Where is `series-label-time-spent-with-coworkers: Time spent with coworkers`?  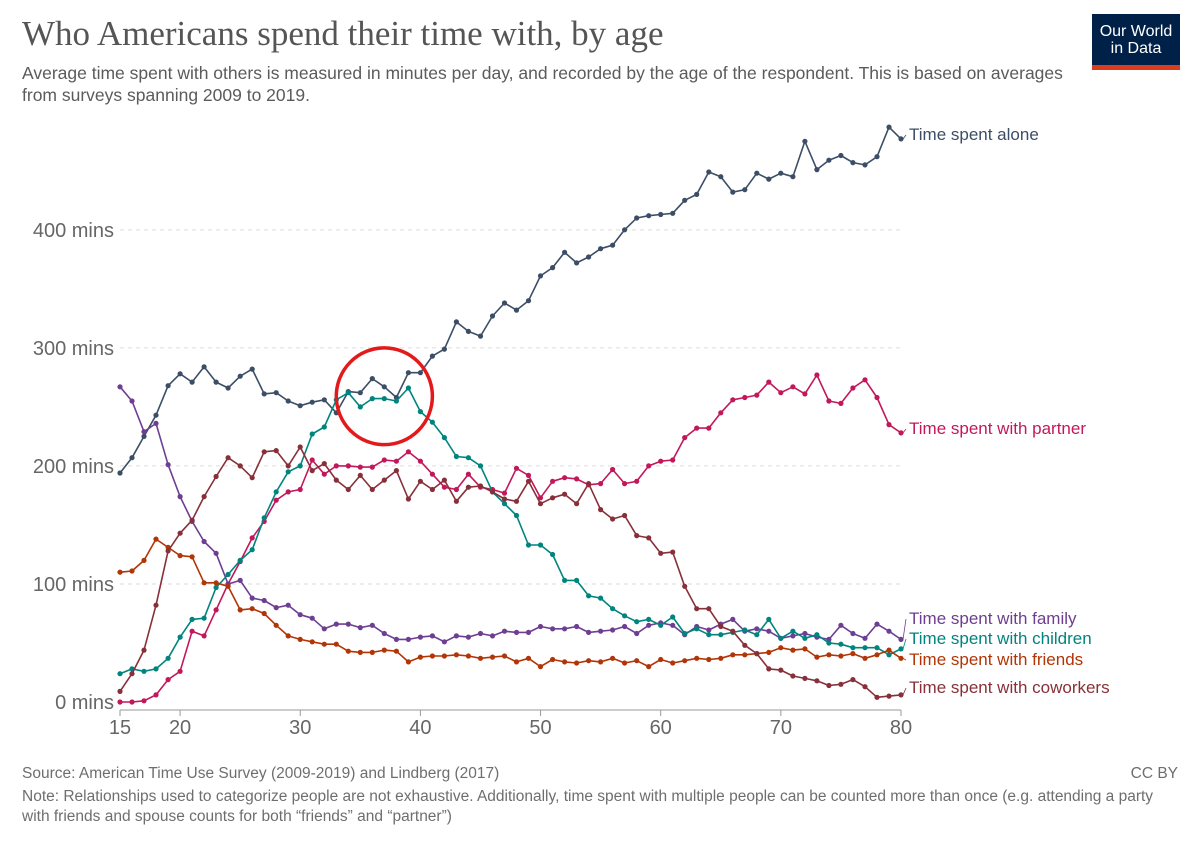
series-label-time-spent-with-coworkers: Time spent with coworkers is located at coordinates (1009, 687).